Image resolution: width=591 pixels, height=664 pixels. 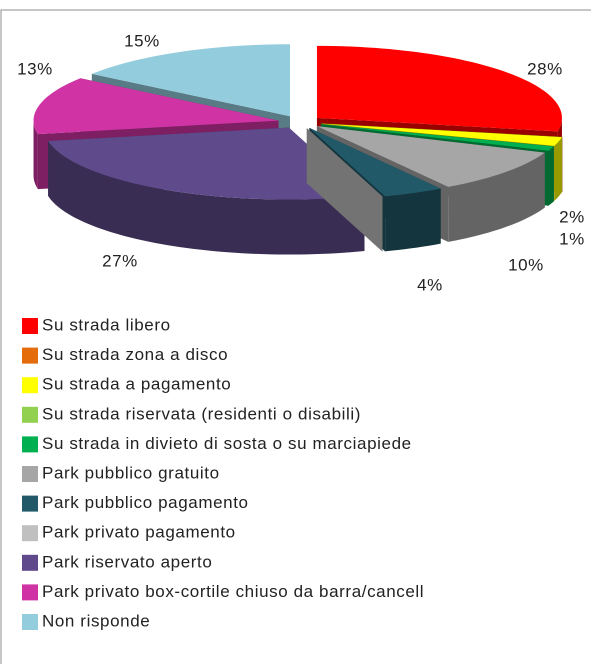 What do you see at coordinates (145, 502) in the screenshot?
I see `legend-label: Park pubblico pagamento` at bounding box center [145, 502].